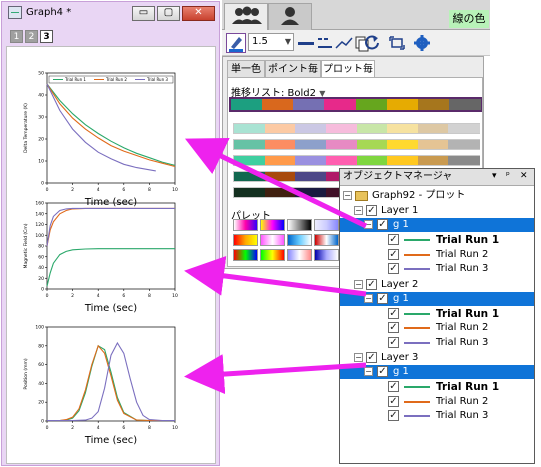 The image size is (541, 467). I want to click on person-icon, so click(290, 16).